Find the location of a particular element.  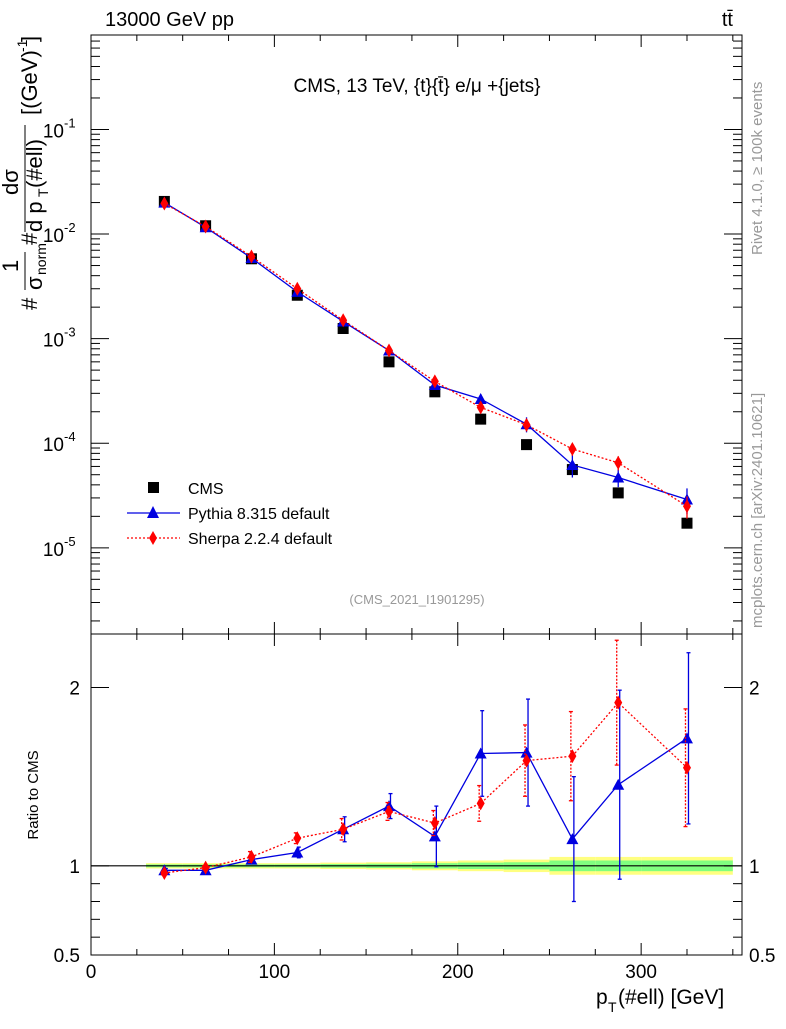

legend-sherpa-marker is located at coordinates (153, 538).